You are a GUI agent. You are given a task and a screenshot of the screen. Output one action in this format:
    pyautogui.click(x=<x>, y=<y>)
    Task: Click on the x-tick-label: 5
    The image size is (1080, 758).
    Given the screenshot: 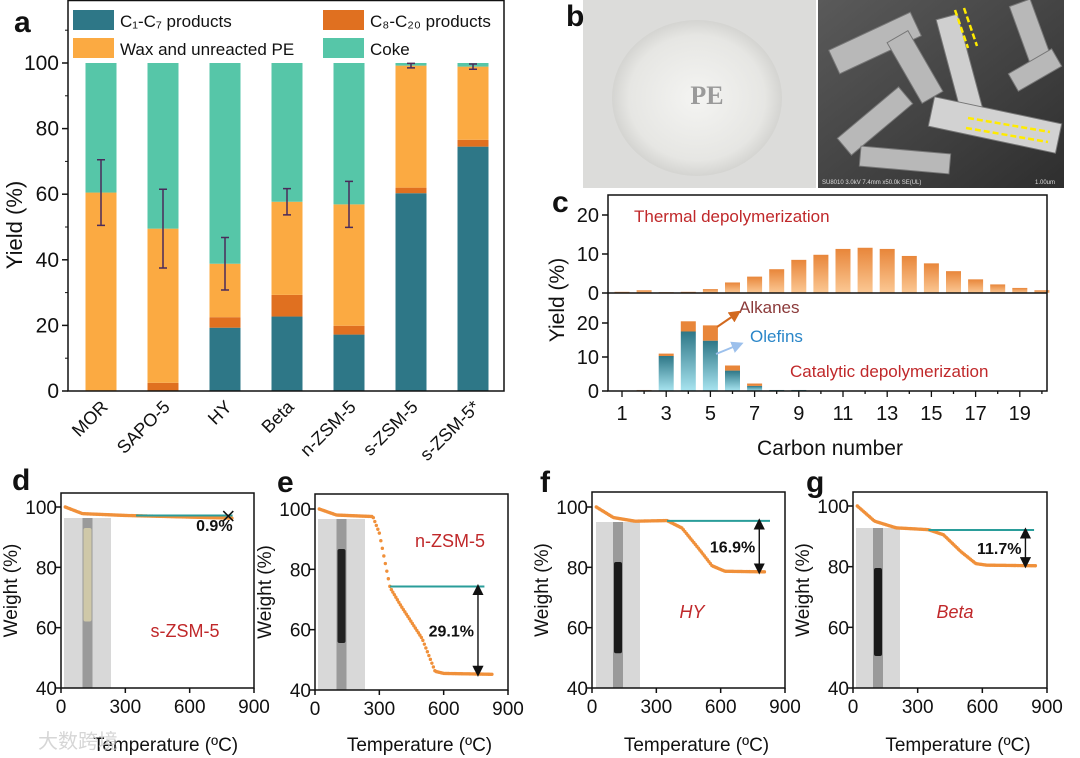 What is the action you would take?
    pyautogui.click(x=710, y=414)
    